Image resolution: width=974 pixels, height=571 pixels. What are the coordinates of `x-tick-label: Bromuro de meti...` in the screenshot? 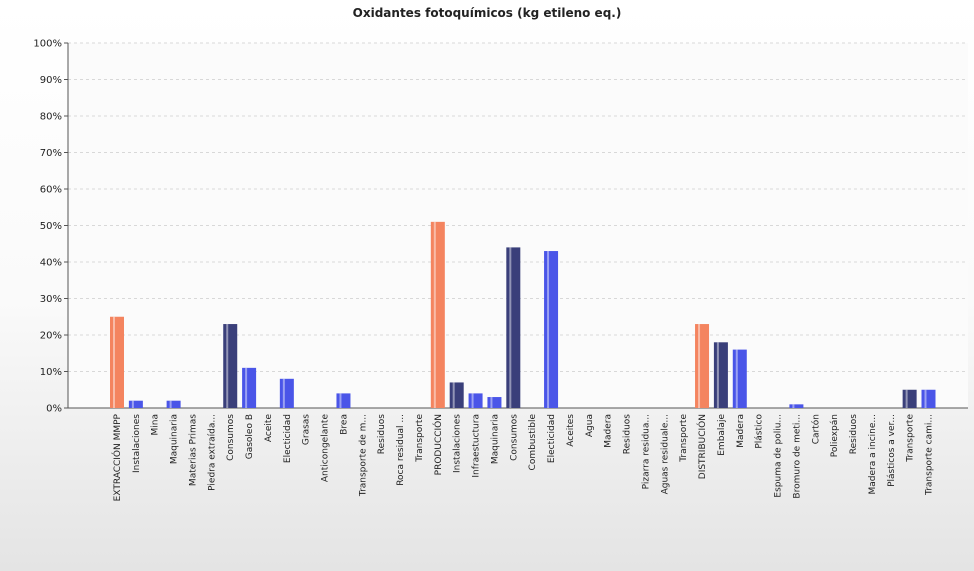 It's located at (797, 456).